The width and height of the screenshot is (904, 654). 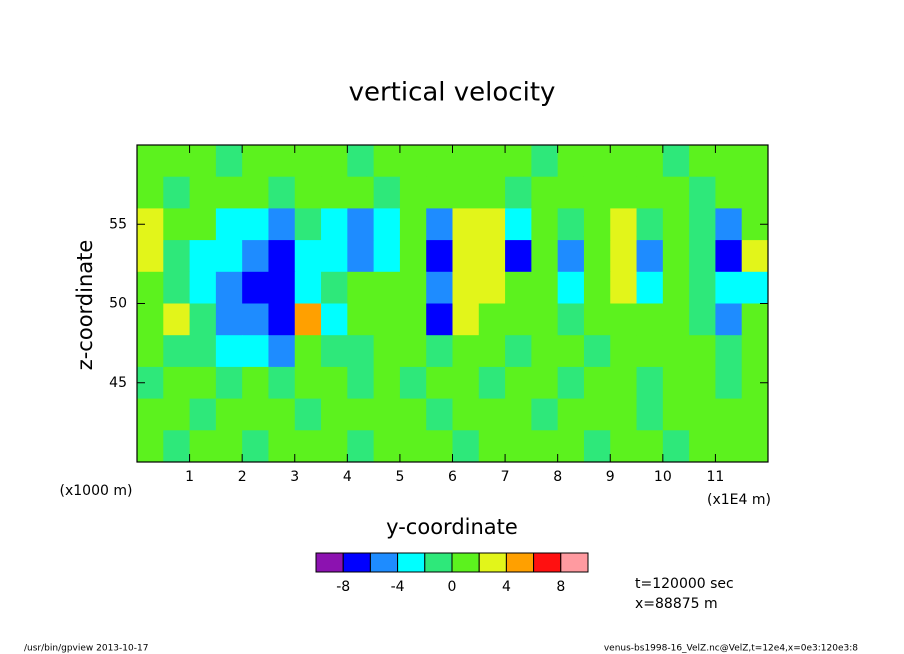 What do you see at coordinates (452, 477) in the screenshot?
I see `x-tick-label: 6` at bounding box center [452, 477].